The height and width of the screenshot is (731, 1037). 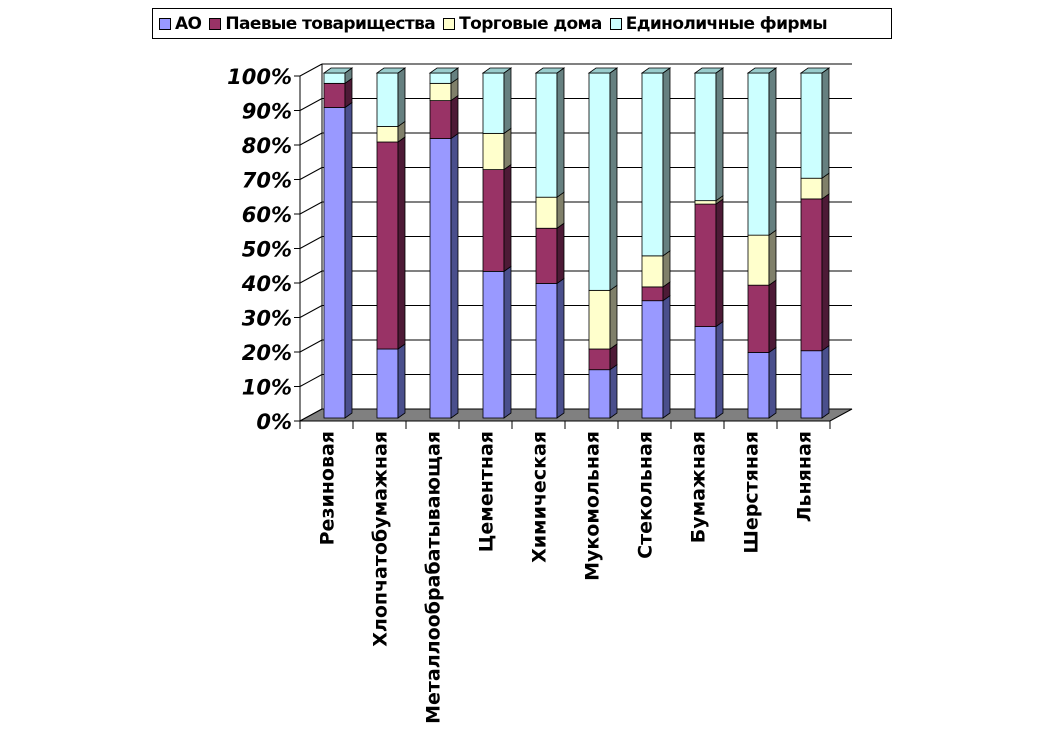 I want to click on legend-item-torgovye: Торговые дома, so click(x=522, y=24).